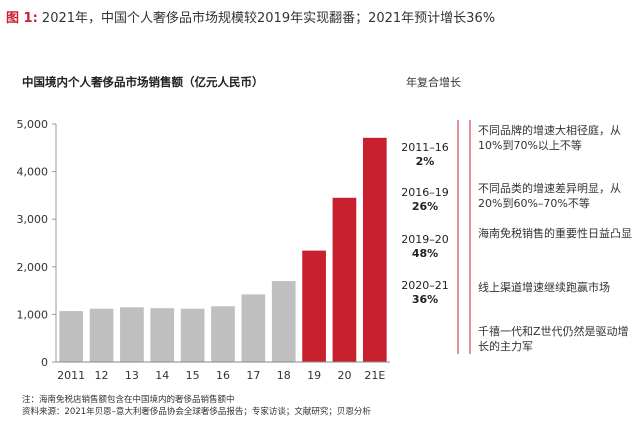  I want to click on x-tick-label: 17, so click(253, 375).